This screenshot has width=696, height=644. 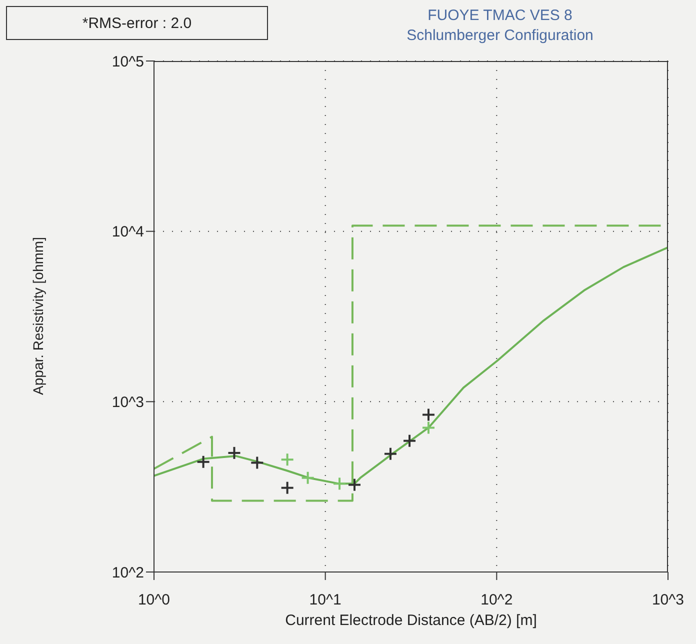 I want to click on y-tick-label: 10^5, so click(x=128, y=61).